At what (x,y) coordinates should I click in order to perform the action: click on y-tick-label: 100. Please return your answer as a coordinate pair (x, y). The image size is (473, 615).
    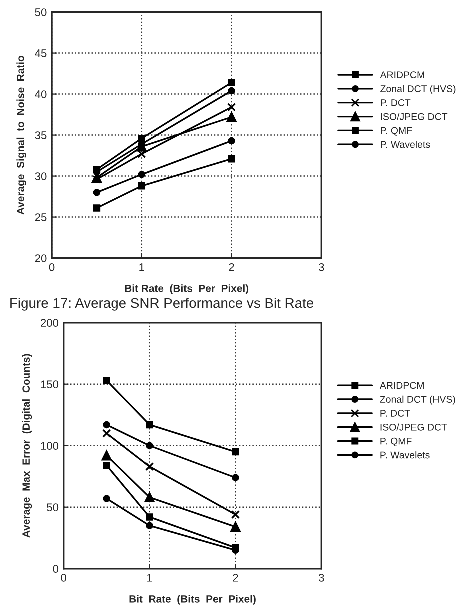
    Looking at the image, I should click on (50, 446).